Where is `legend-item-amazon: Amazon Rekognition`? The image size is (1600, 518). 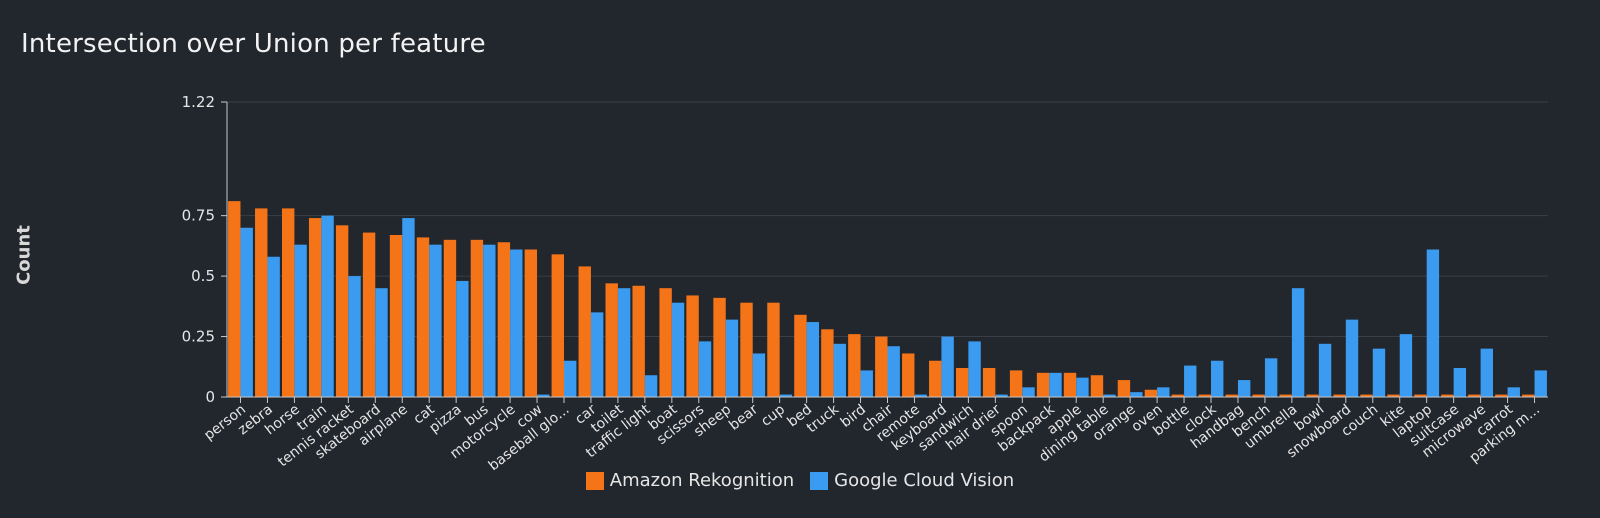
legend-item-amazon: Amazon Rekognition is located at coordinates (689, 480).